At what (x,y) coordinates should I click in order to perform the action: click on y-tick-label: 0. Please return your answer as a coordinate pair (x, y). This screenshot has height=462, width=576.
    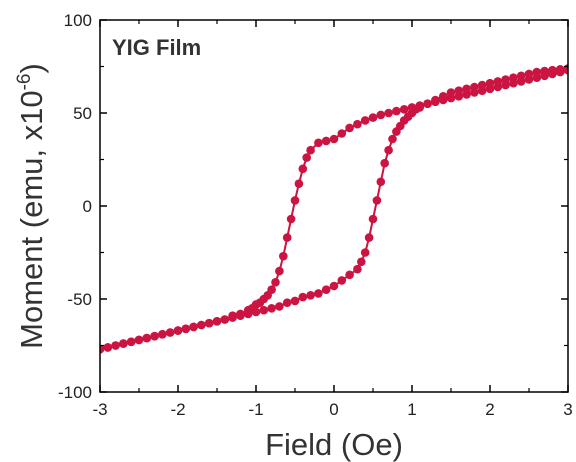
    Looking at the image, I should click on (87, 206).